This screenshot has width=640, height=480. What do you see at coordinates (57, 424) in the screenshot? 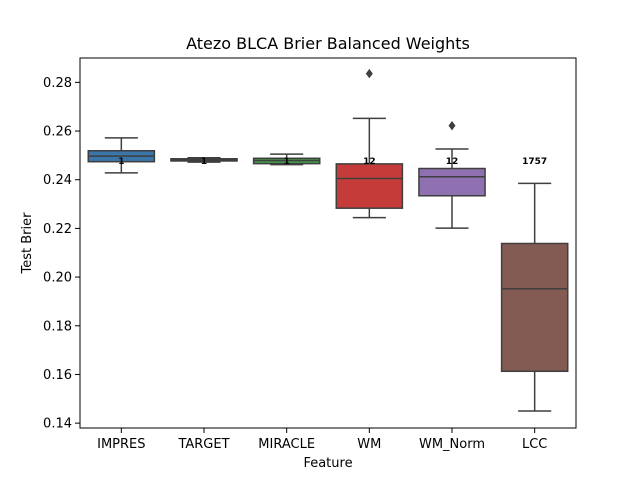
I see `y-tick-label: 0.14` at bounding box center [57, 424].